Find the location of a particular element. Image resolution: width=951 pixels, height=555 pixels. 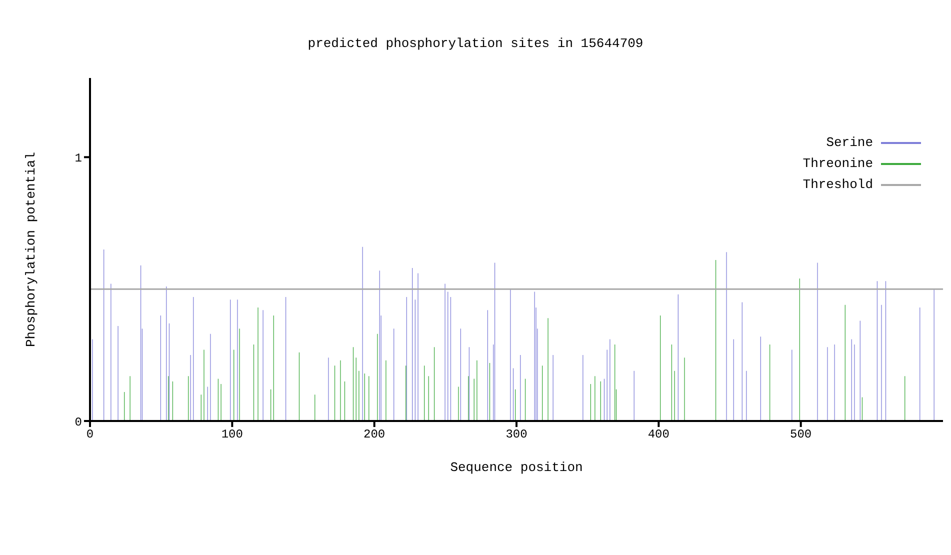

y-axis-title: Phosphorylation potential is located at coordinates (31, 250).